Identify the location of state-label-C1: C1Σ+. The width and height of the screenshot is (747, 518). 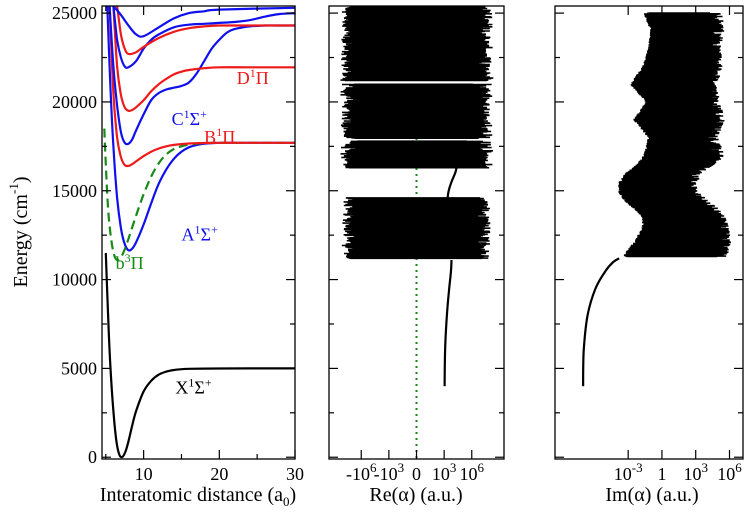
(190, 118).